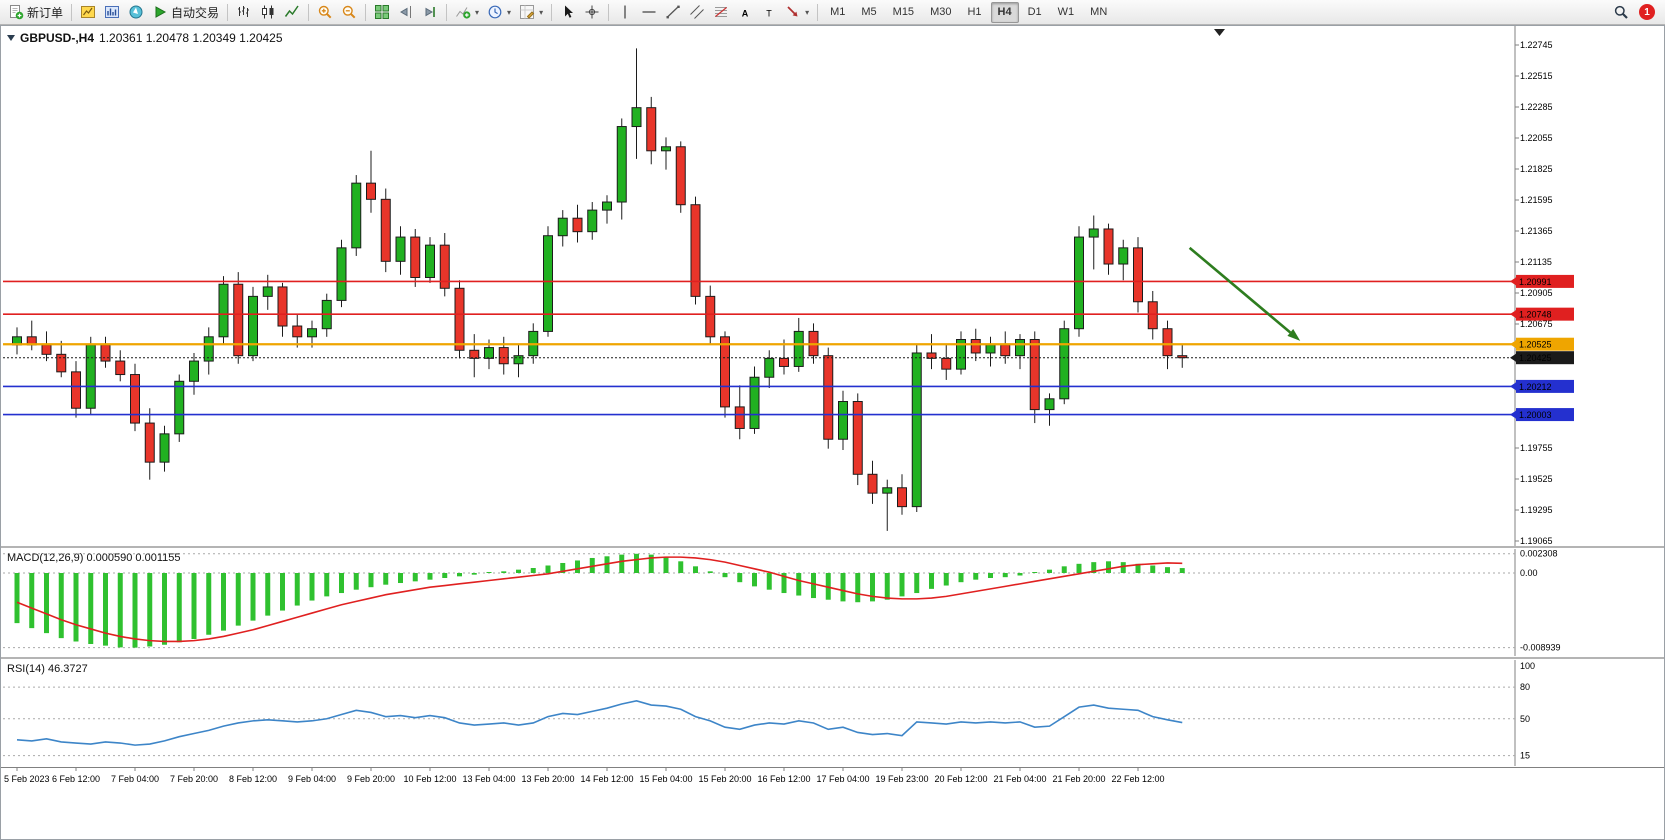 This screenshot has width=1665, height=840. Describe the element at coordinates (509, 12) in the screenshot. I see `dropdown-caret-icon: ▾` at that location.